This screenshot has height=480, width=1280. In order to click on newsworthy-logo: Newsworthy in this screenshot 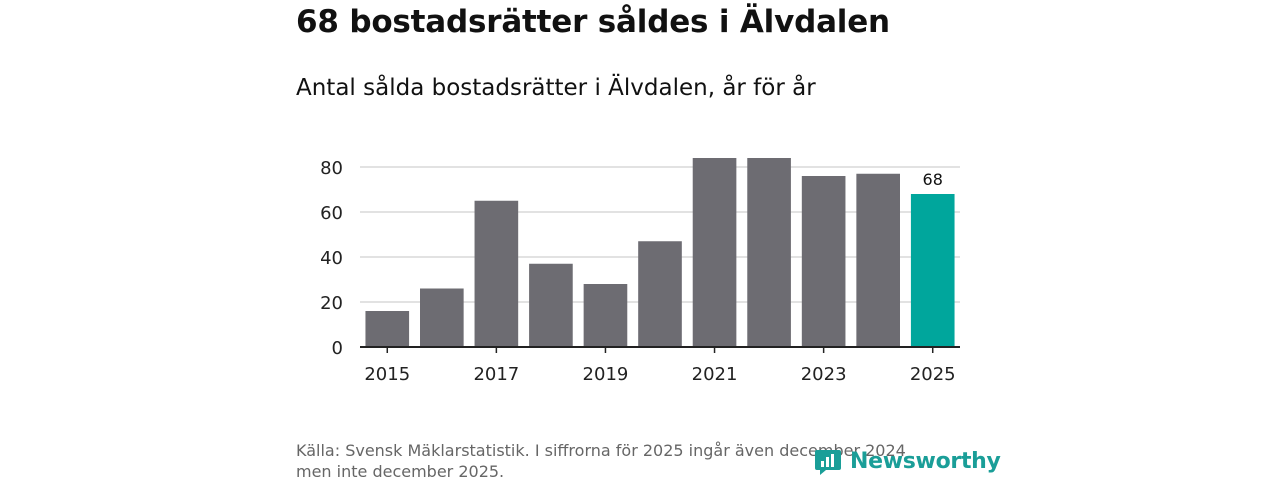, I will do `click(907, 461)`.